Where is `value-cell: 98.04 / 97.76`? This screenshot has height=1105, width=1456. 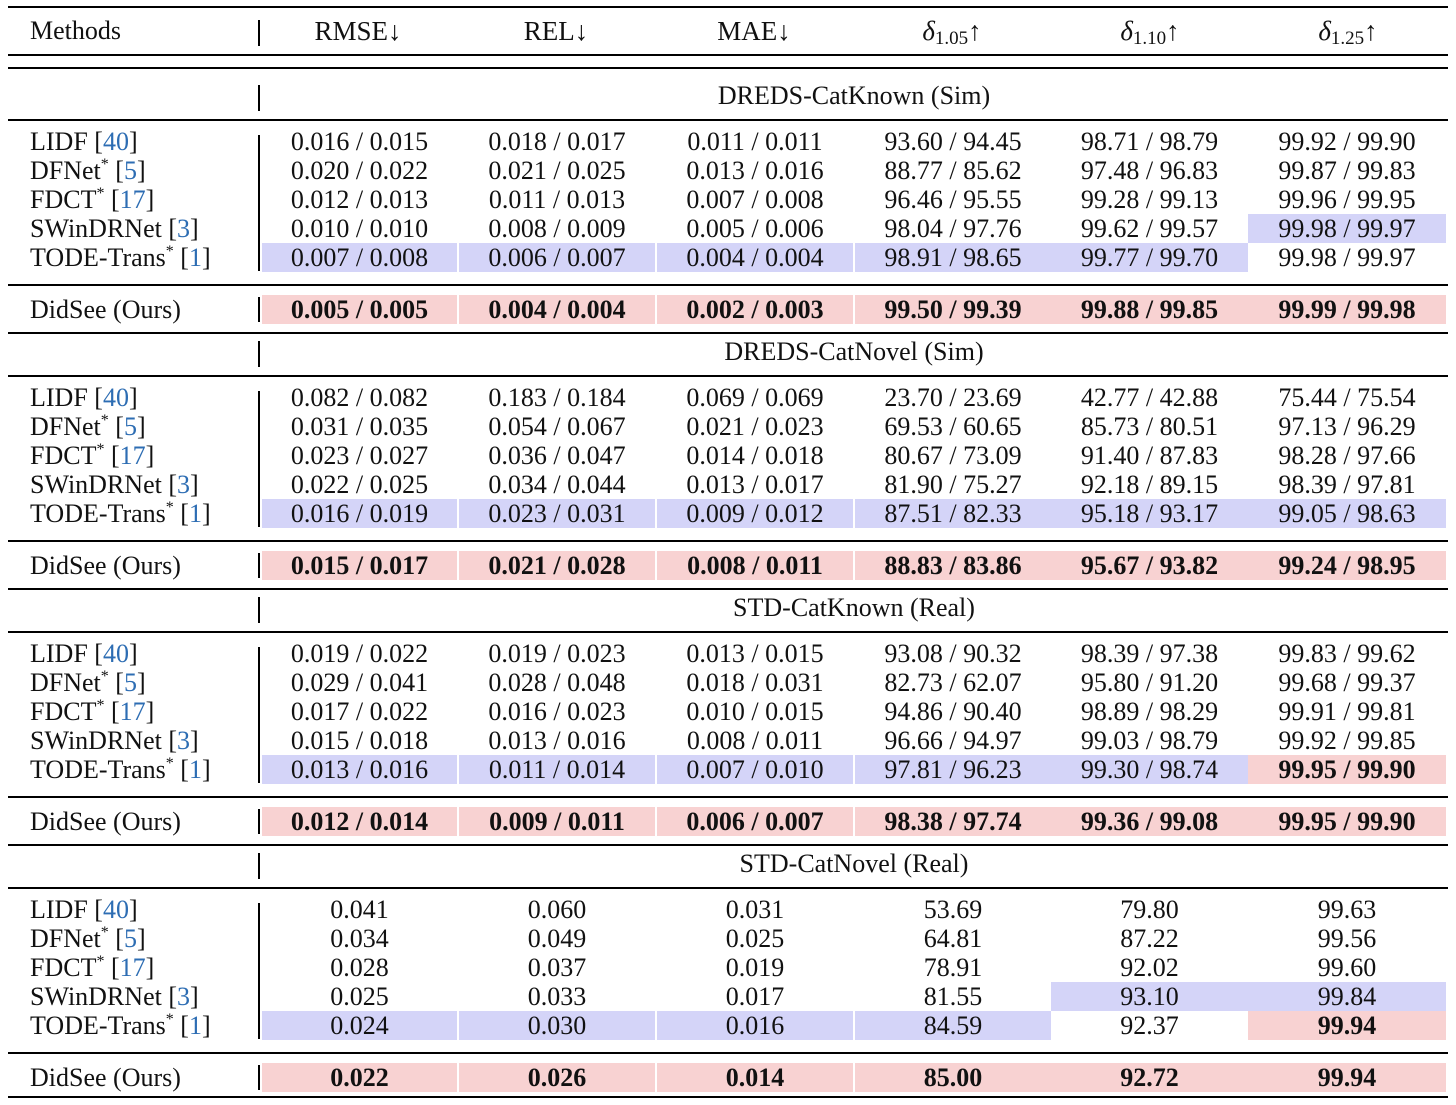 value-cell: 98.04 / 97.76 is located at coordinates (953, 228).